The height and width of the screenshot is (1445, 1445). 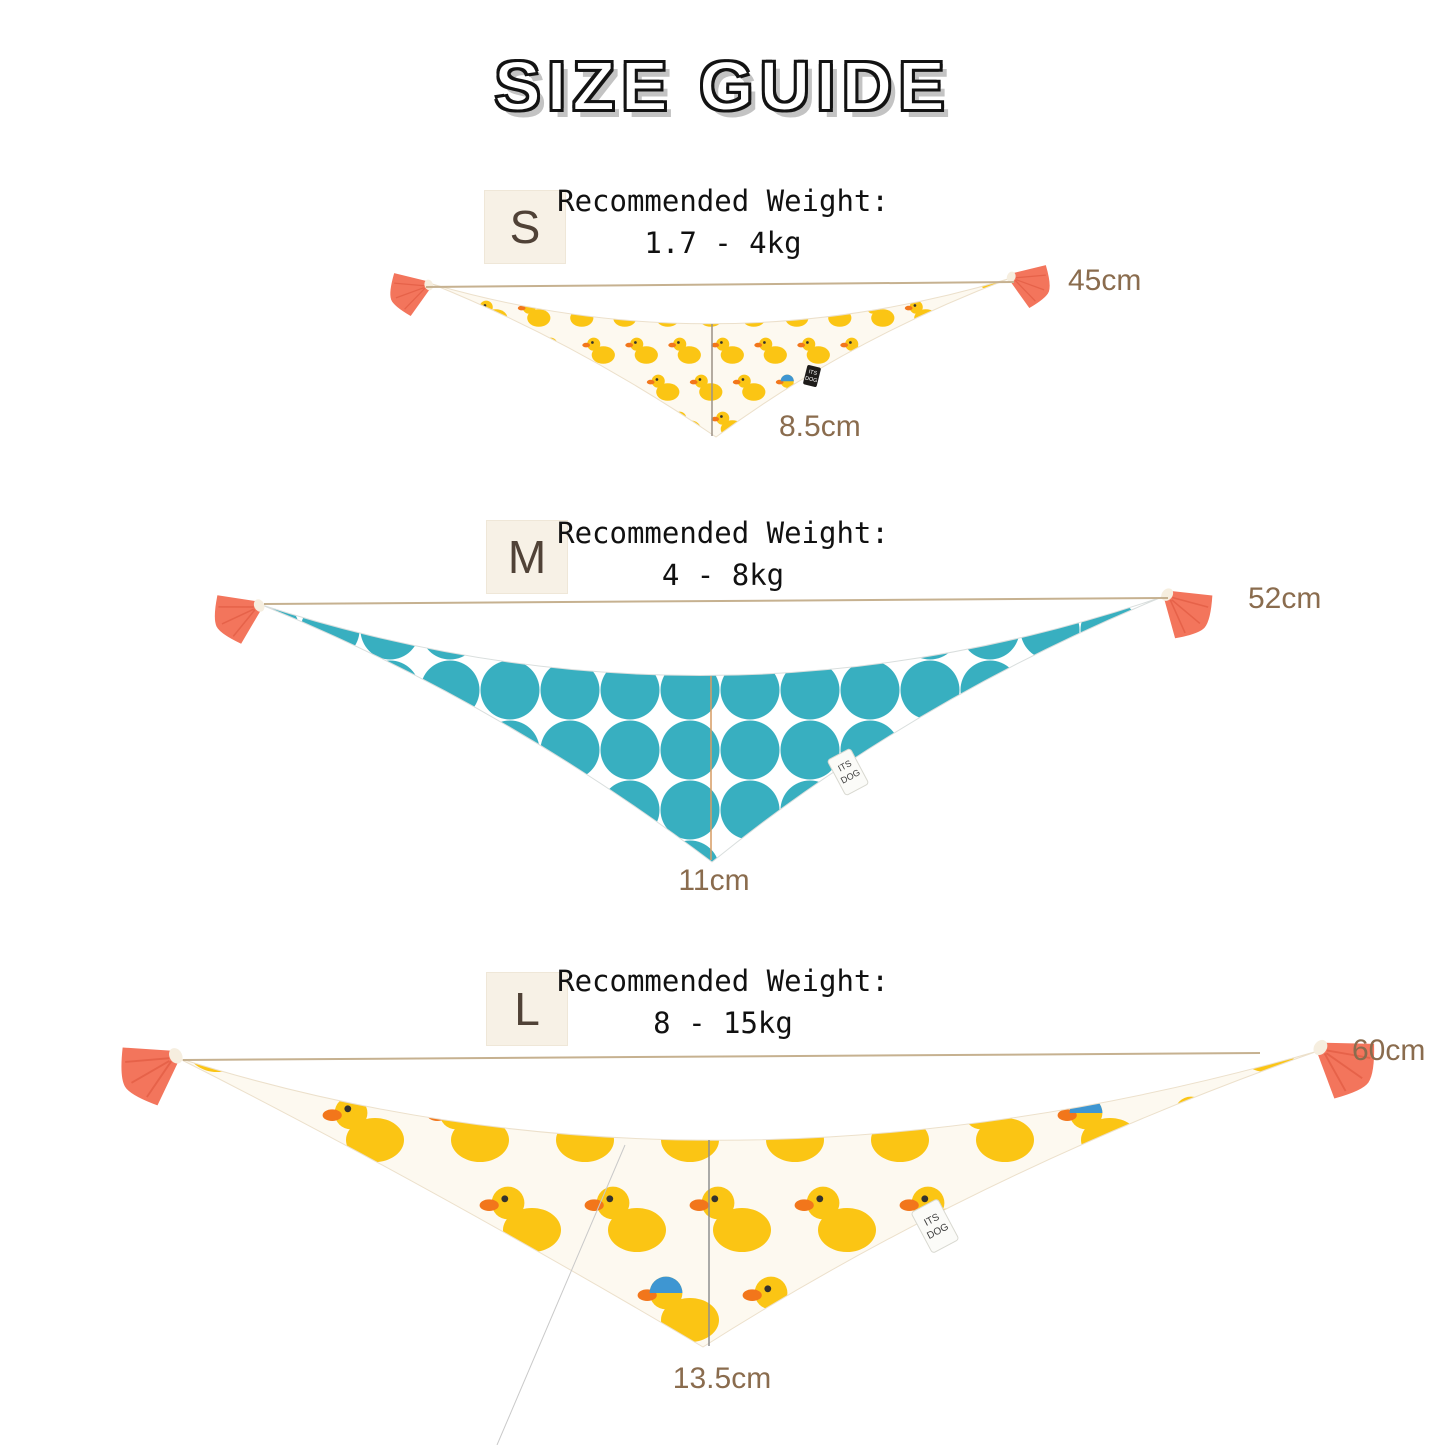 What do you see at coordinates (1105, 280) in the screenshot?
I see `width-measurement-s: 45cm` at bounding box center [1105, 280].